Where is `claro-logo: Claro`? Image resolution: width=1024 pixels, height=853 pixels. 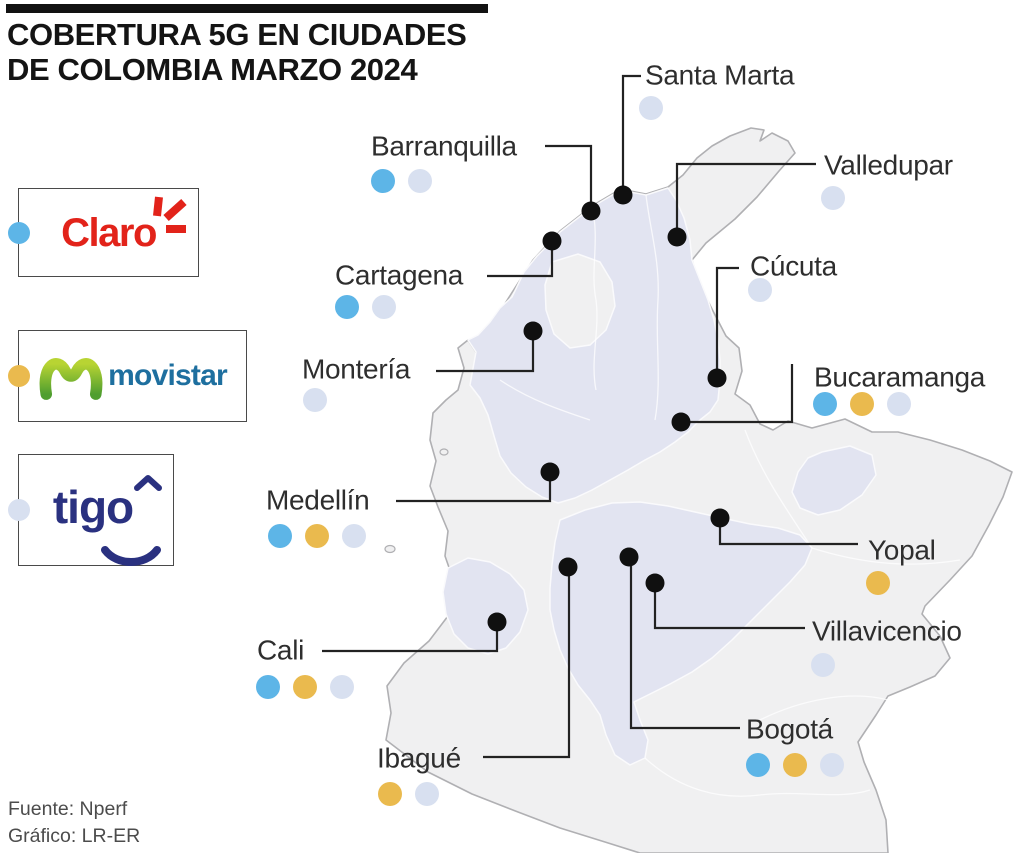
claro-logo: Claro is located at coordinates (124, 225).